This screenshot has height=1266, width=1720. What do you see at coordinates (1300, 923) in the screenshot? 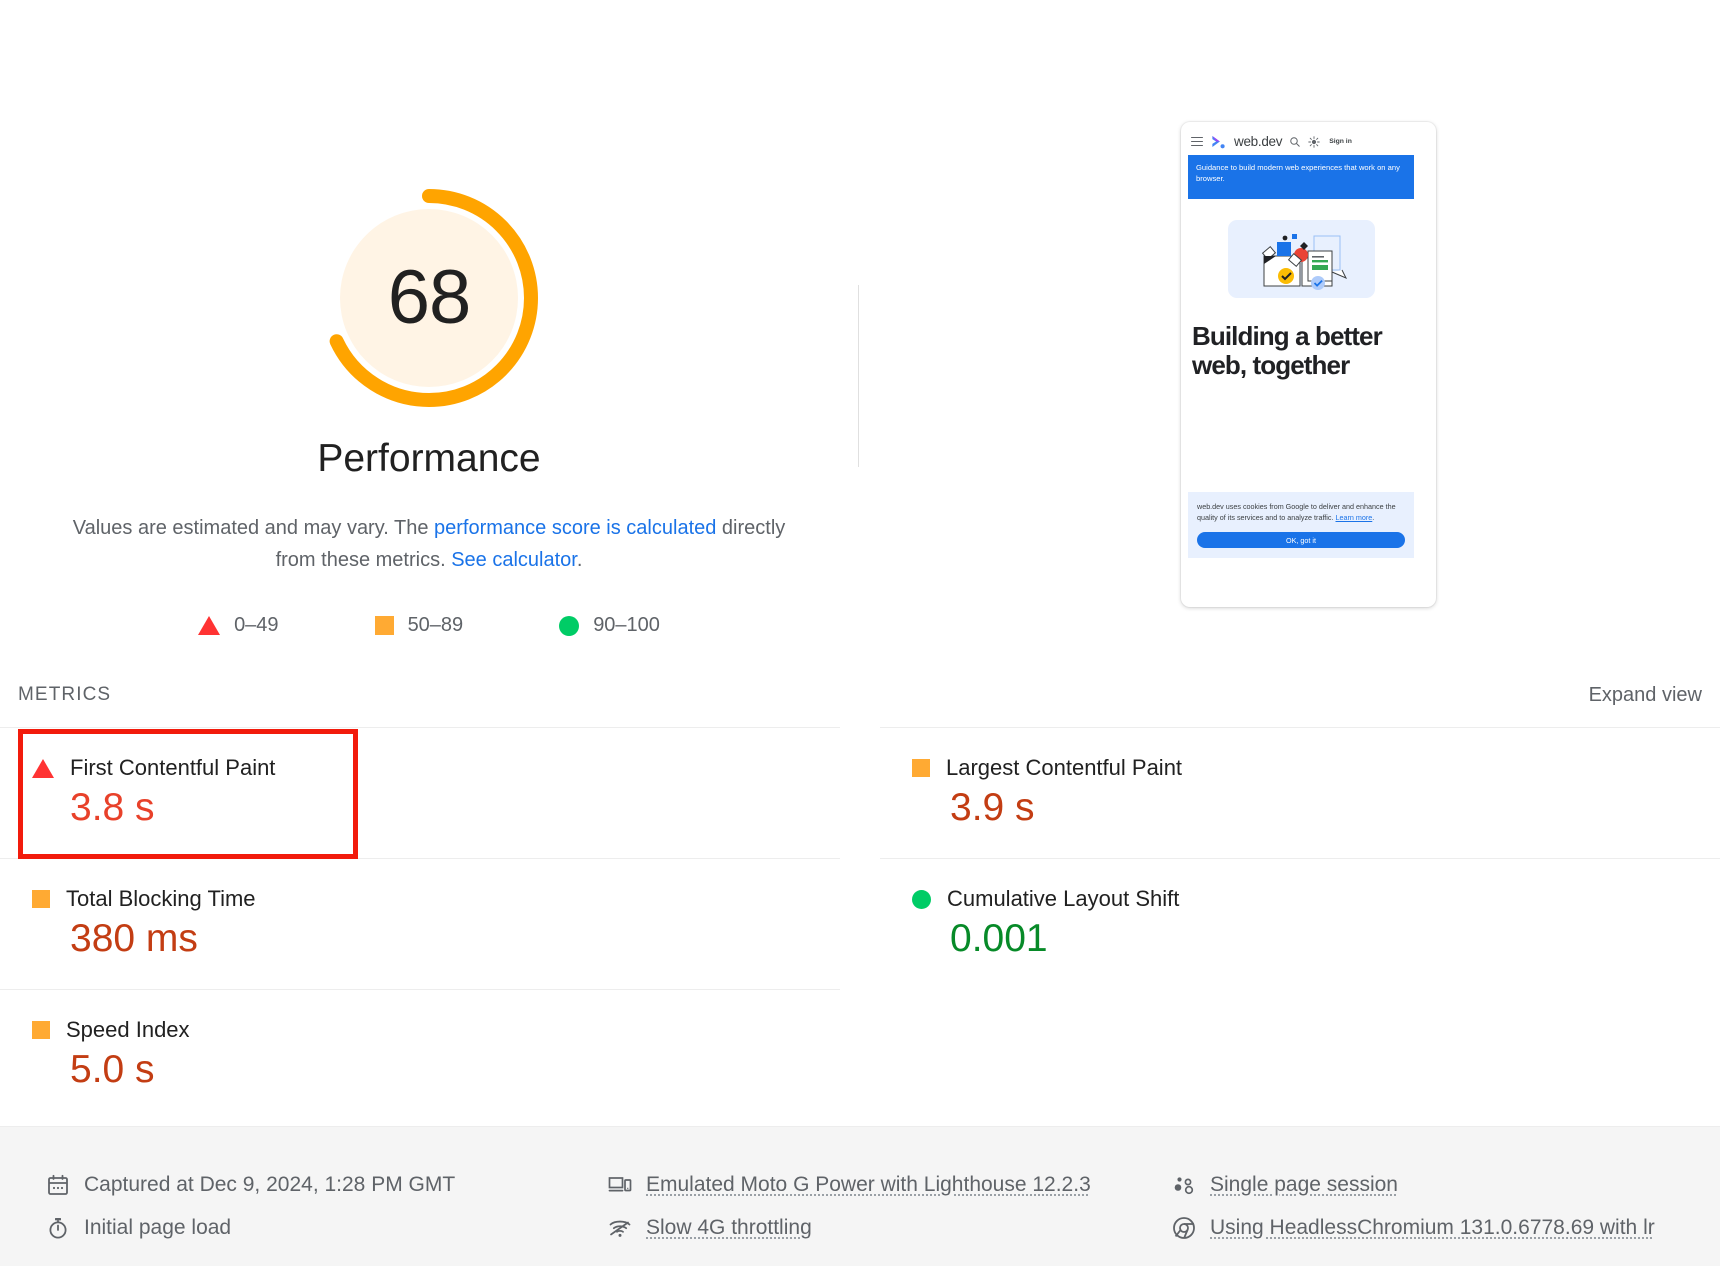
I see `metric-cumulative-layout-shift: Cumulative Layout Shift 0.001` at bounding box center [1300, 923].